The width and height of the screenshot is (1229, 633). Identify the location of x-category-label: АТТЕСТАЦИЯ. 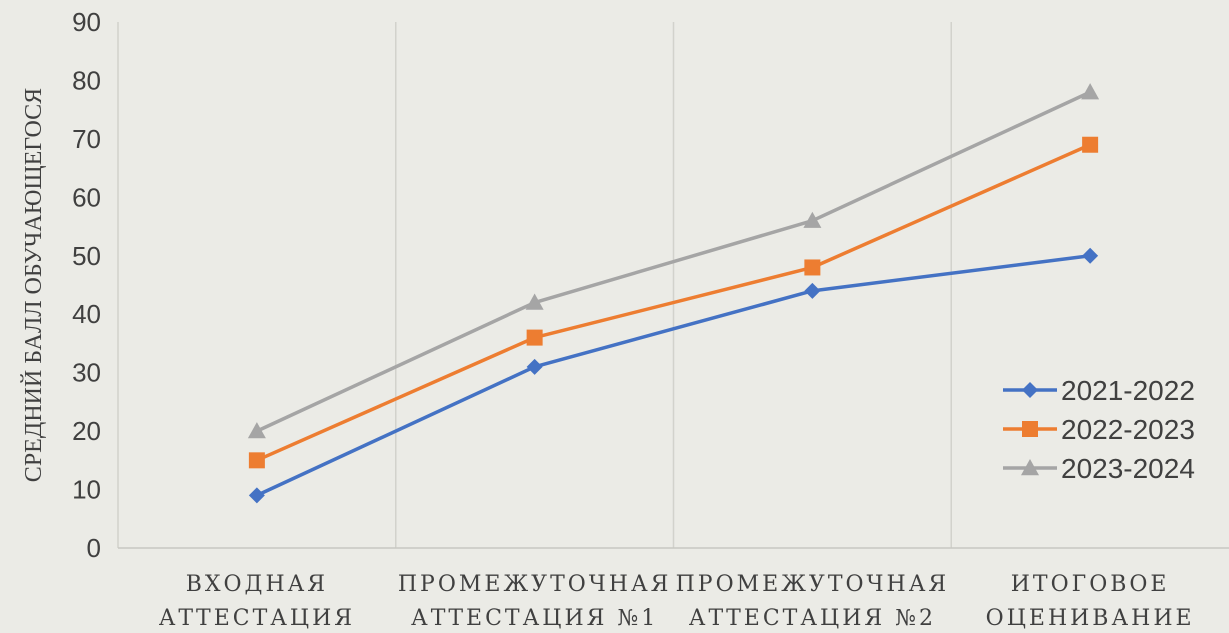
(257, 618).